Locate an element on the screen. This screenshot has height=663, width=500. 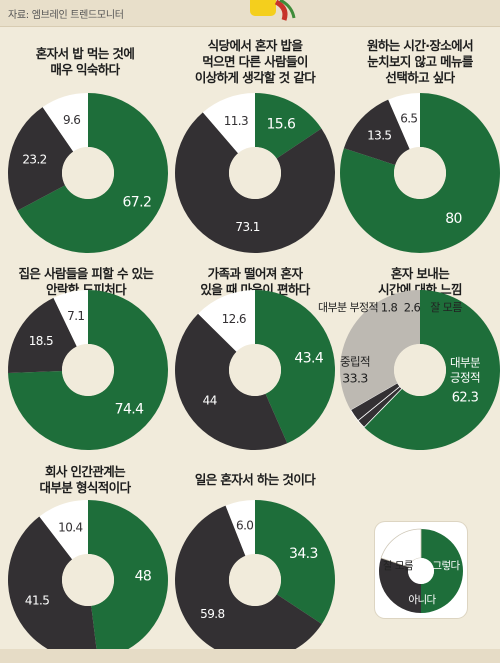
legend-label-unknown: 잘 모름 is located at coordinates (398, 566).